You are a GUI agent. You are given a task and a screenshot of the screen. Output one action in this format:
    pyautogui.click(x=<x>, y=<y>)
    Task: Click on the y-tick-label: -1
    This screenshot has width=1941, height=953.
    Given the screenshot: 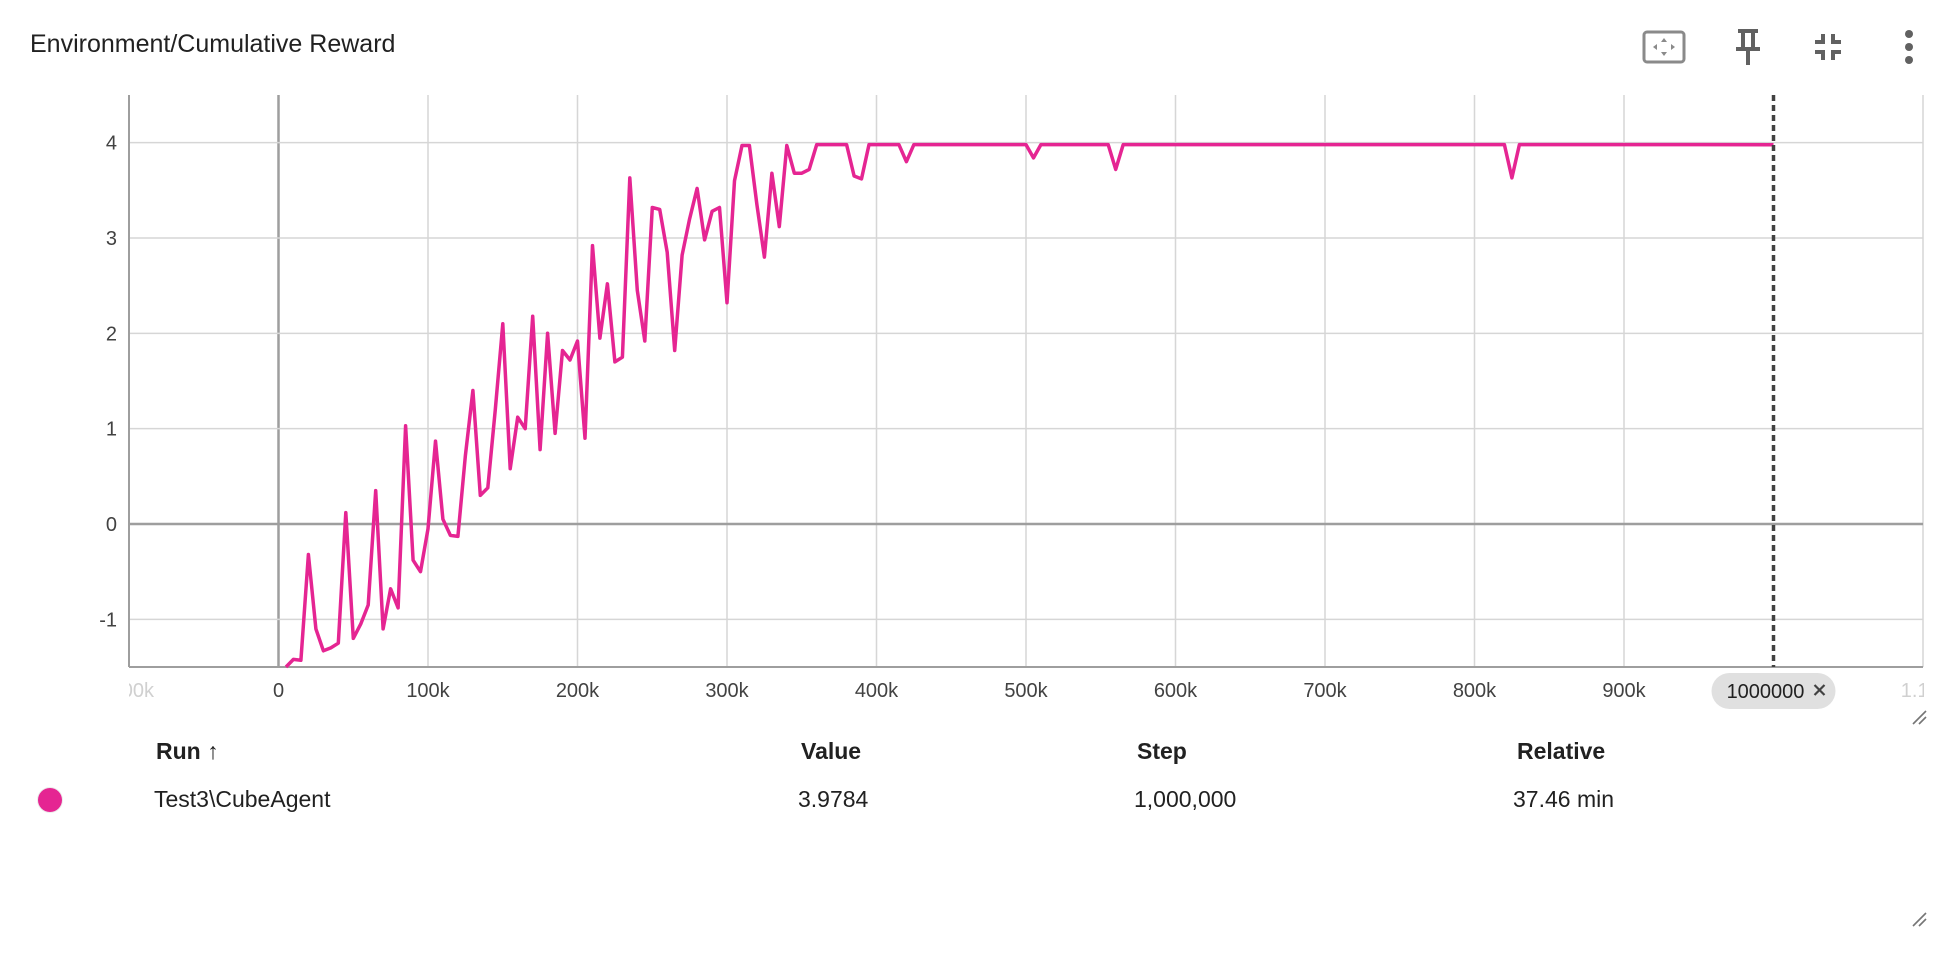 What is the action you would take?
    pyautogui.click(x=108, y=620)
    